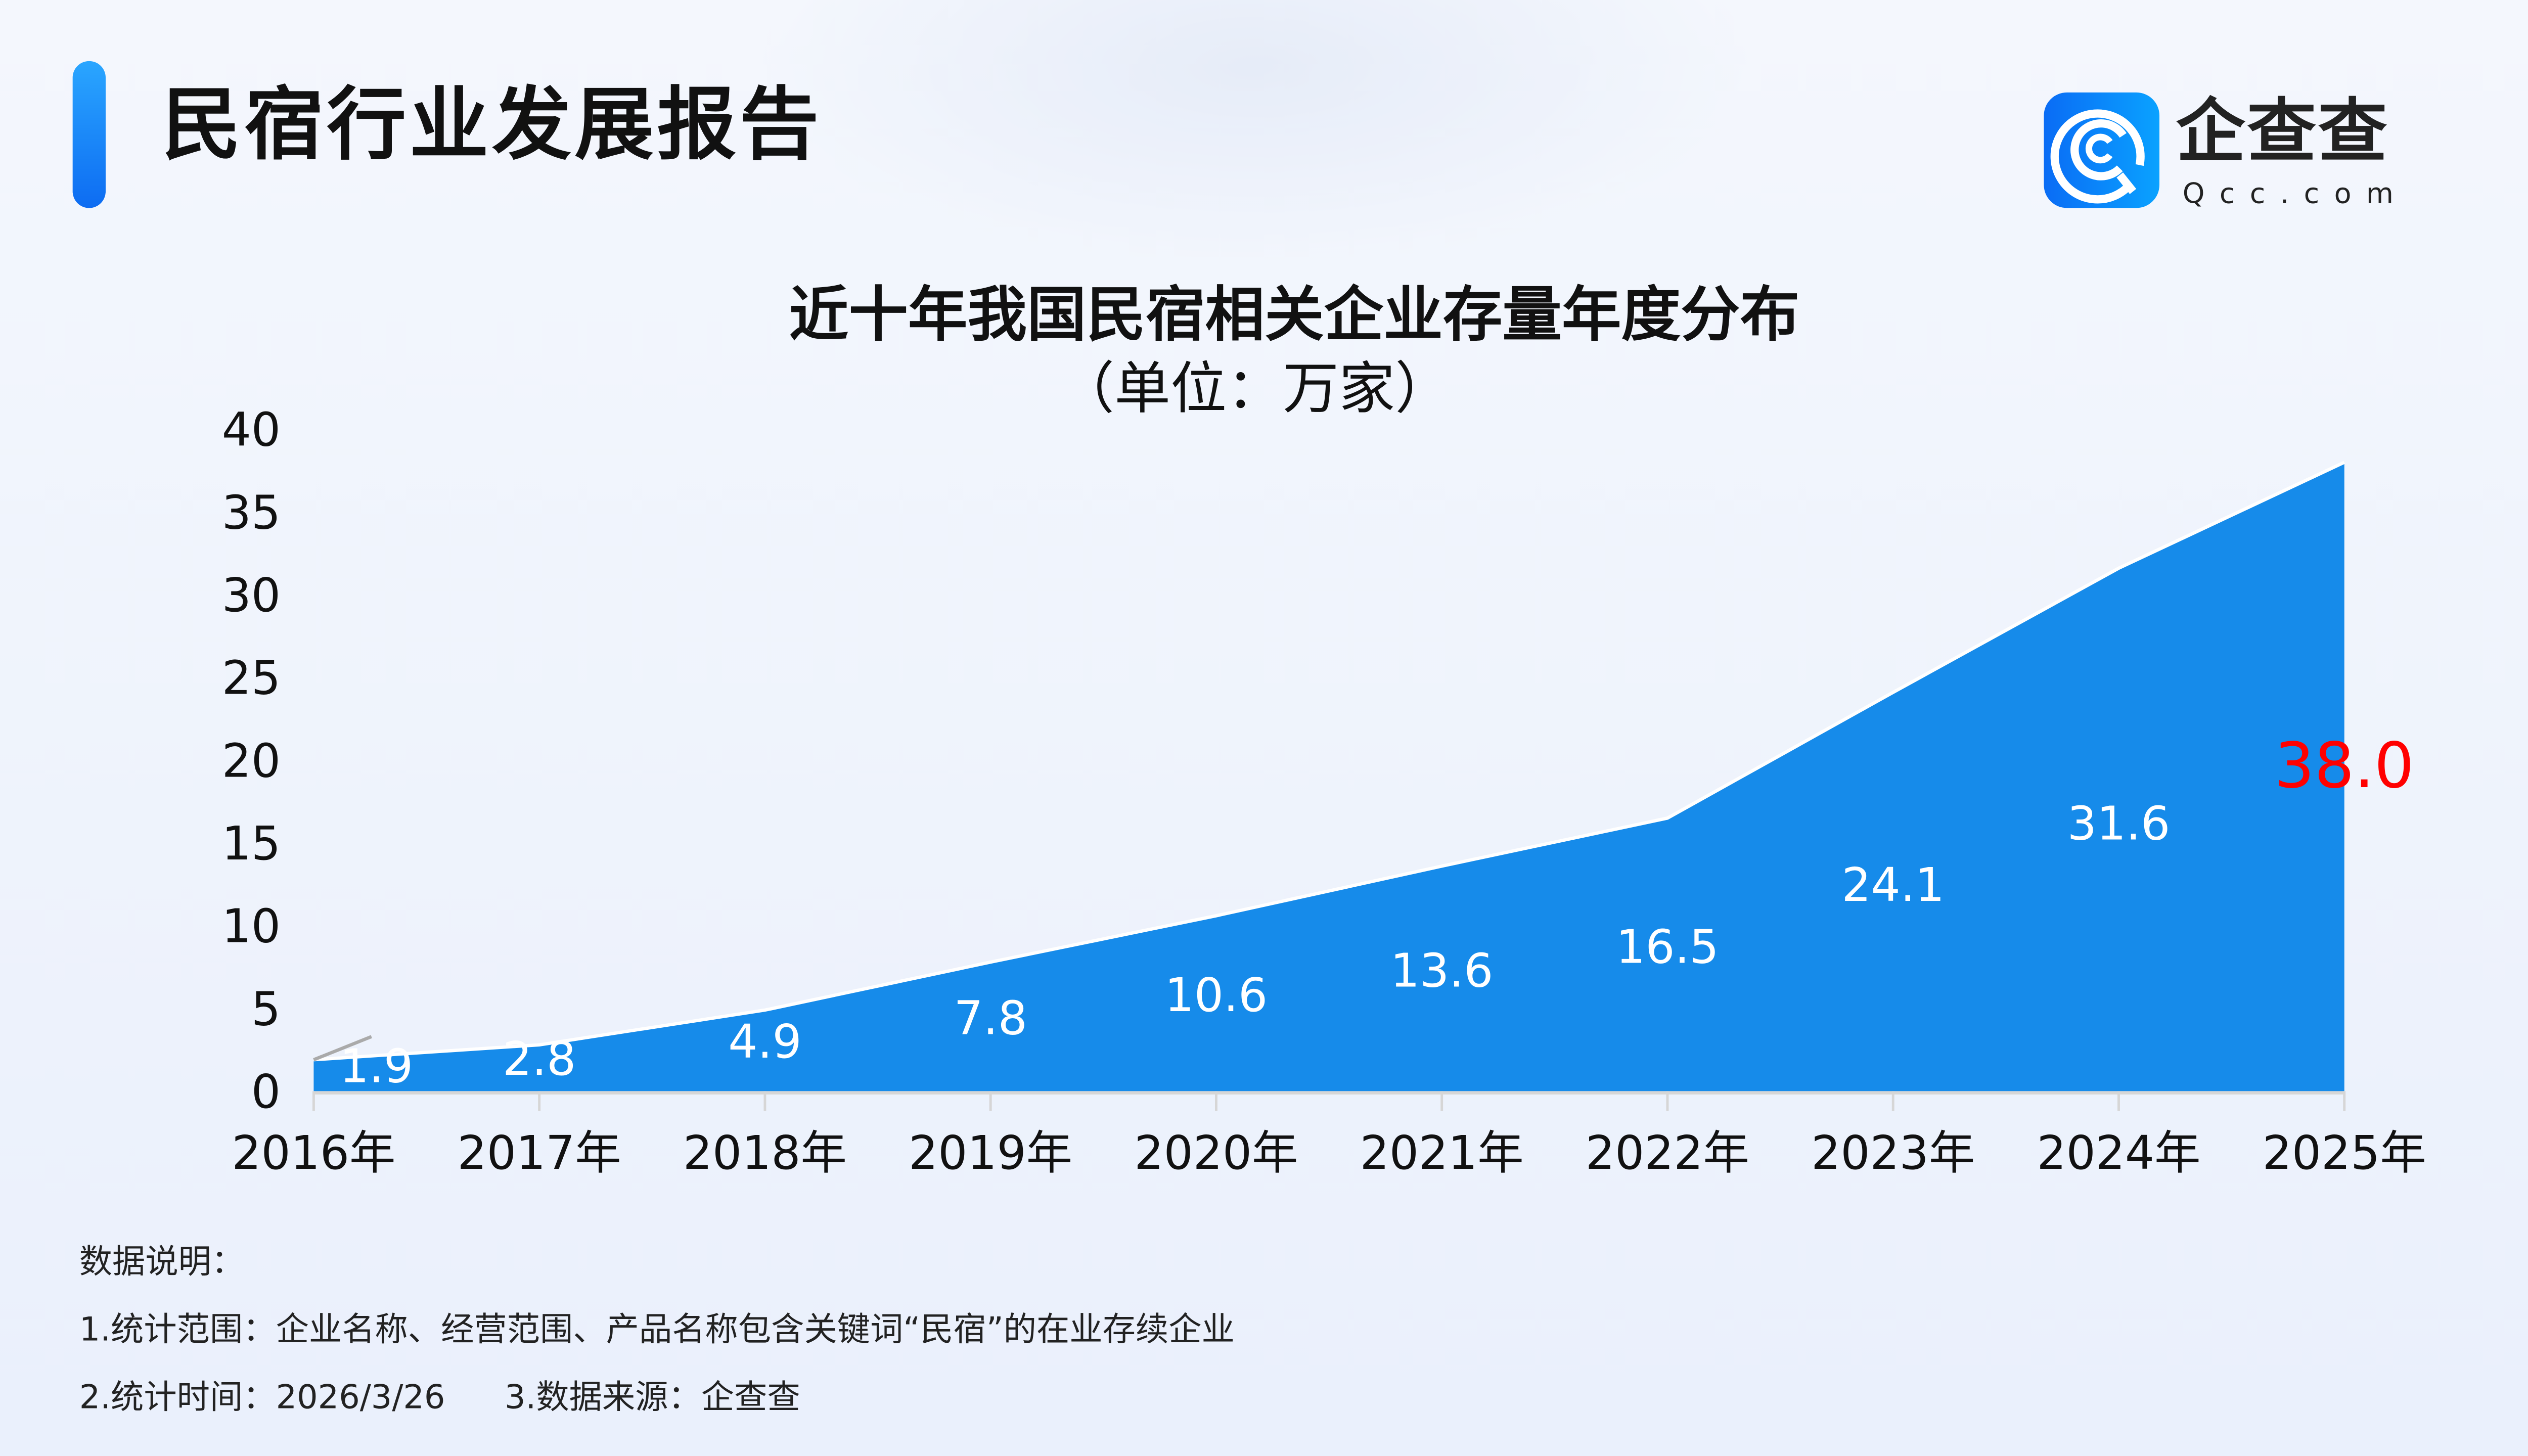 This screenshot has width=2528, height=1456. What do you see at coordinates (765, 1042) in the screenshot?
I see `data-label: 4.9` at bounding box center [765, 1042].